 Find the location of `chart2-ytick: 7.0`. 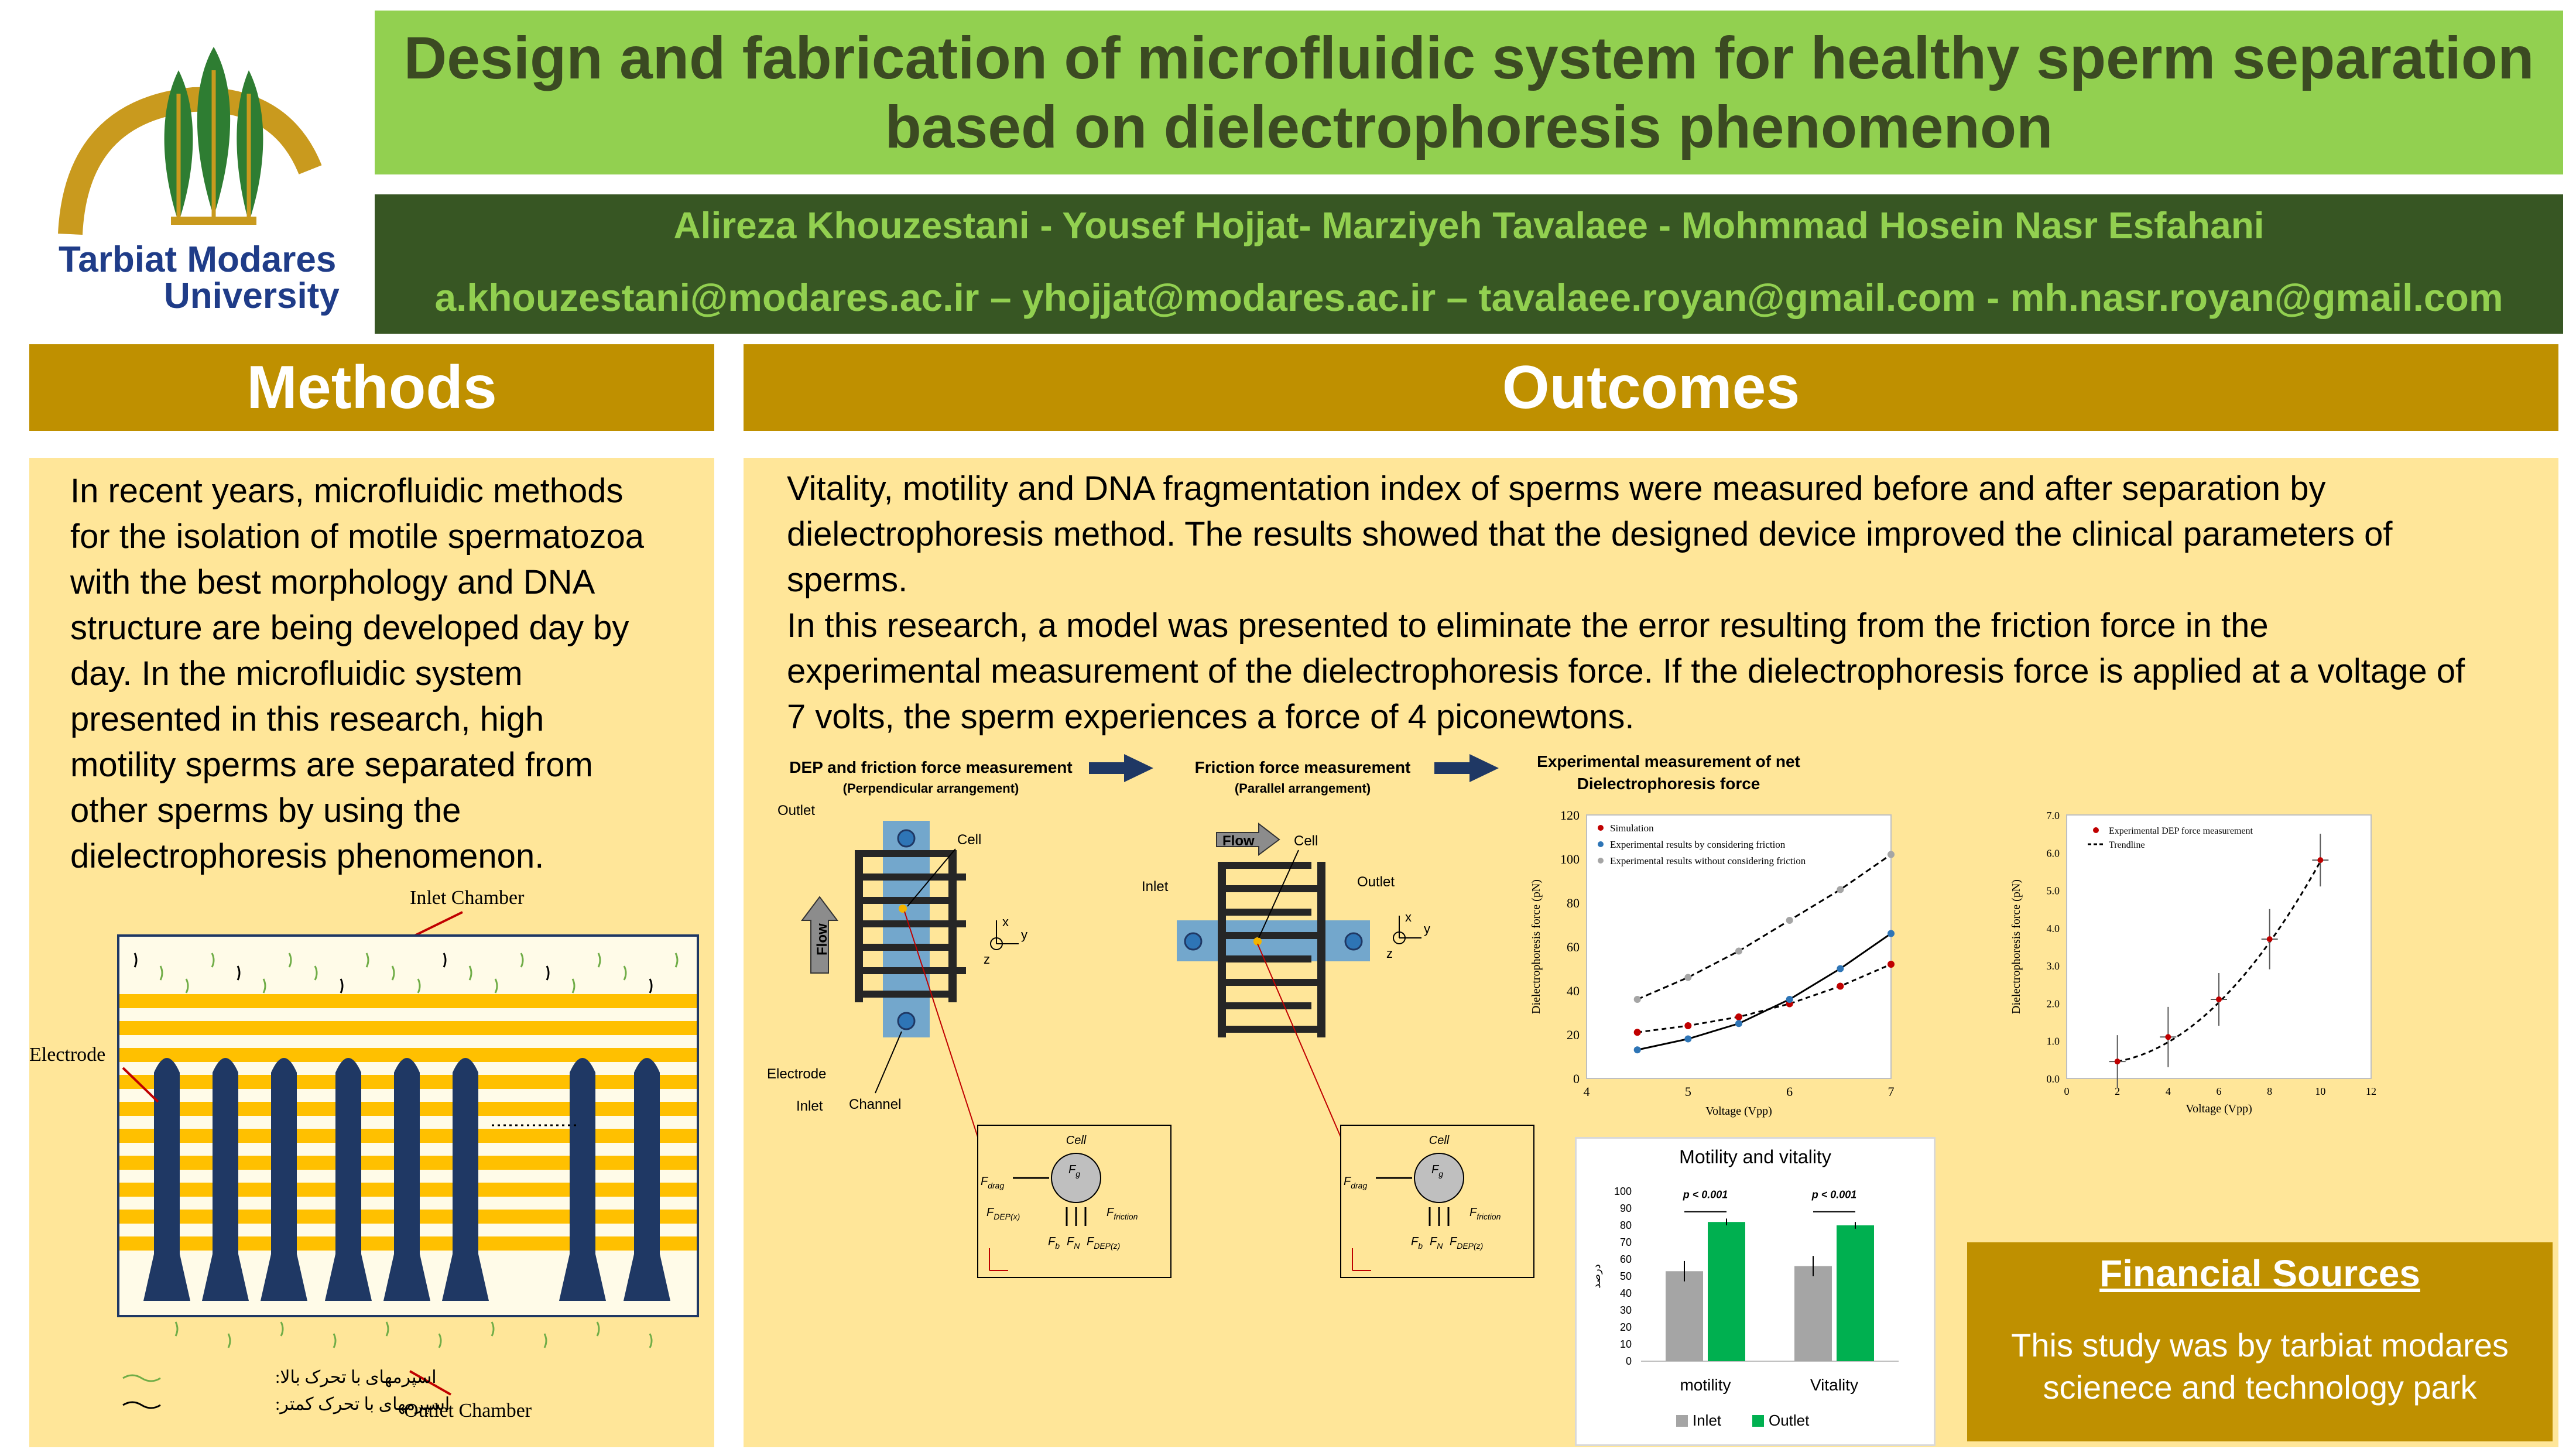

chart2-ytick: 7.0 is located at coordinates (2053, 815).